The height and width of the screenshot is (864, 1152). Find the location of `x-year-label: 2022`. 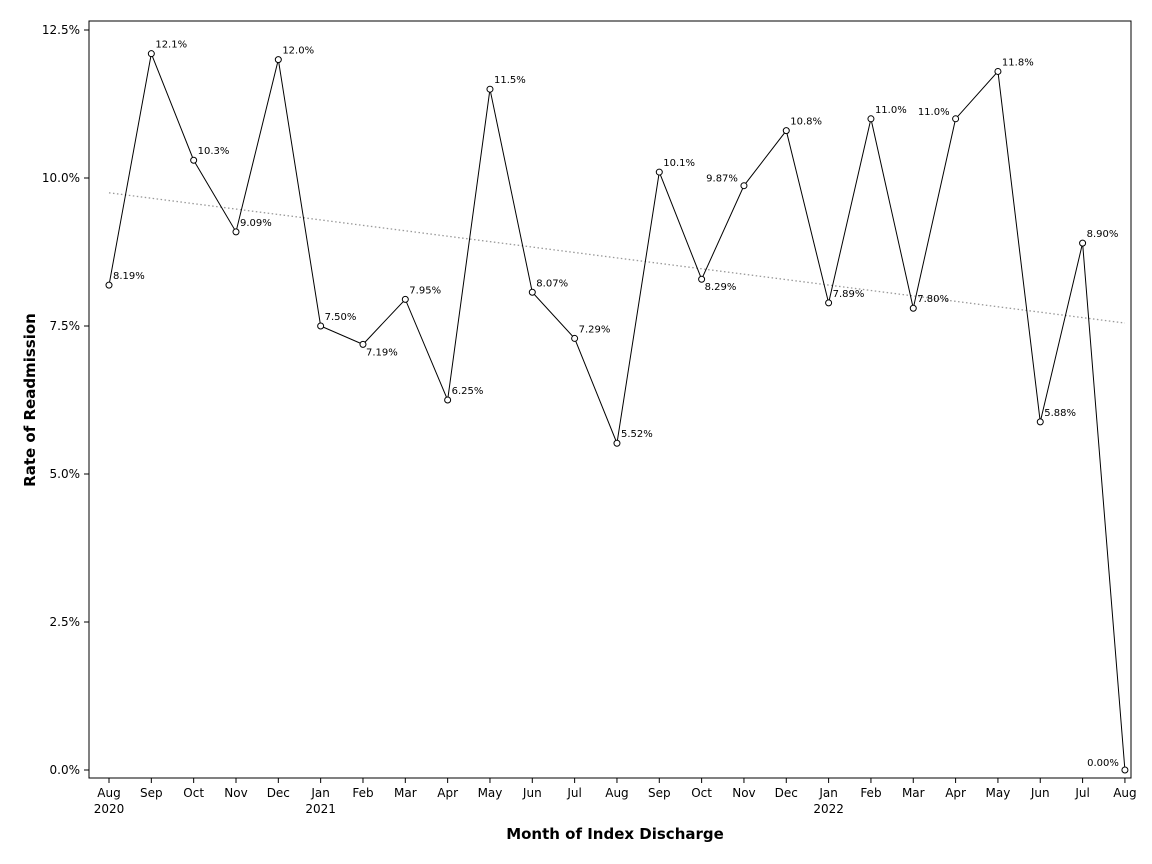

x-year-label: 2022 is located at coordinates (828, 809).